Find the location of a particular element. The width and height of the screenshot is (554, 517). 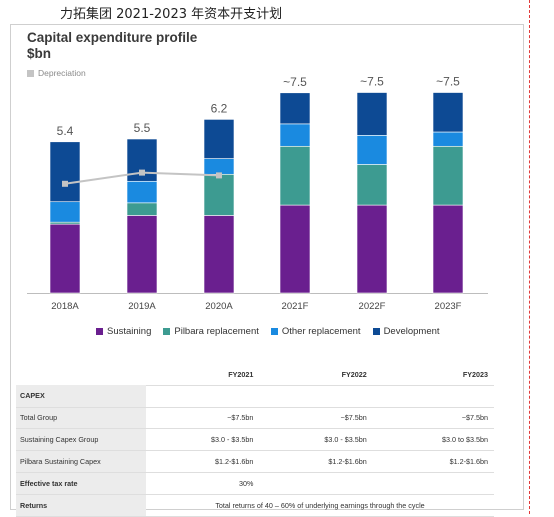

legend-swatch-development is located at coordinates (376, 331).